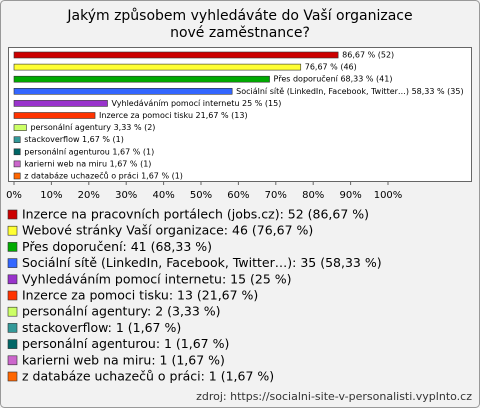  What do you see at coordinates (74, 139) in the screenshot?
I see `bar-value-label: stackoverflow 1,67 % (1)` at bounding box center [74, 139].